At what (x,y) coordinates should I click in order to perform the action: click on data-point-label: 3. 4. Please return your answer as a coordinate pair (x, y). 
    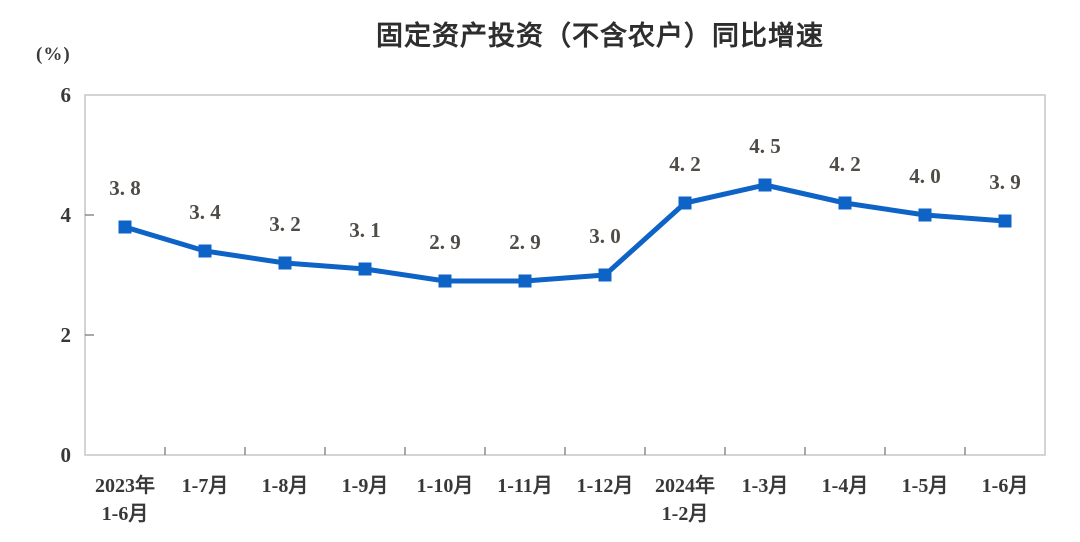
    Looking at the image, I should click on (205, 212).